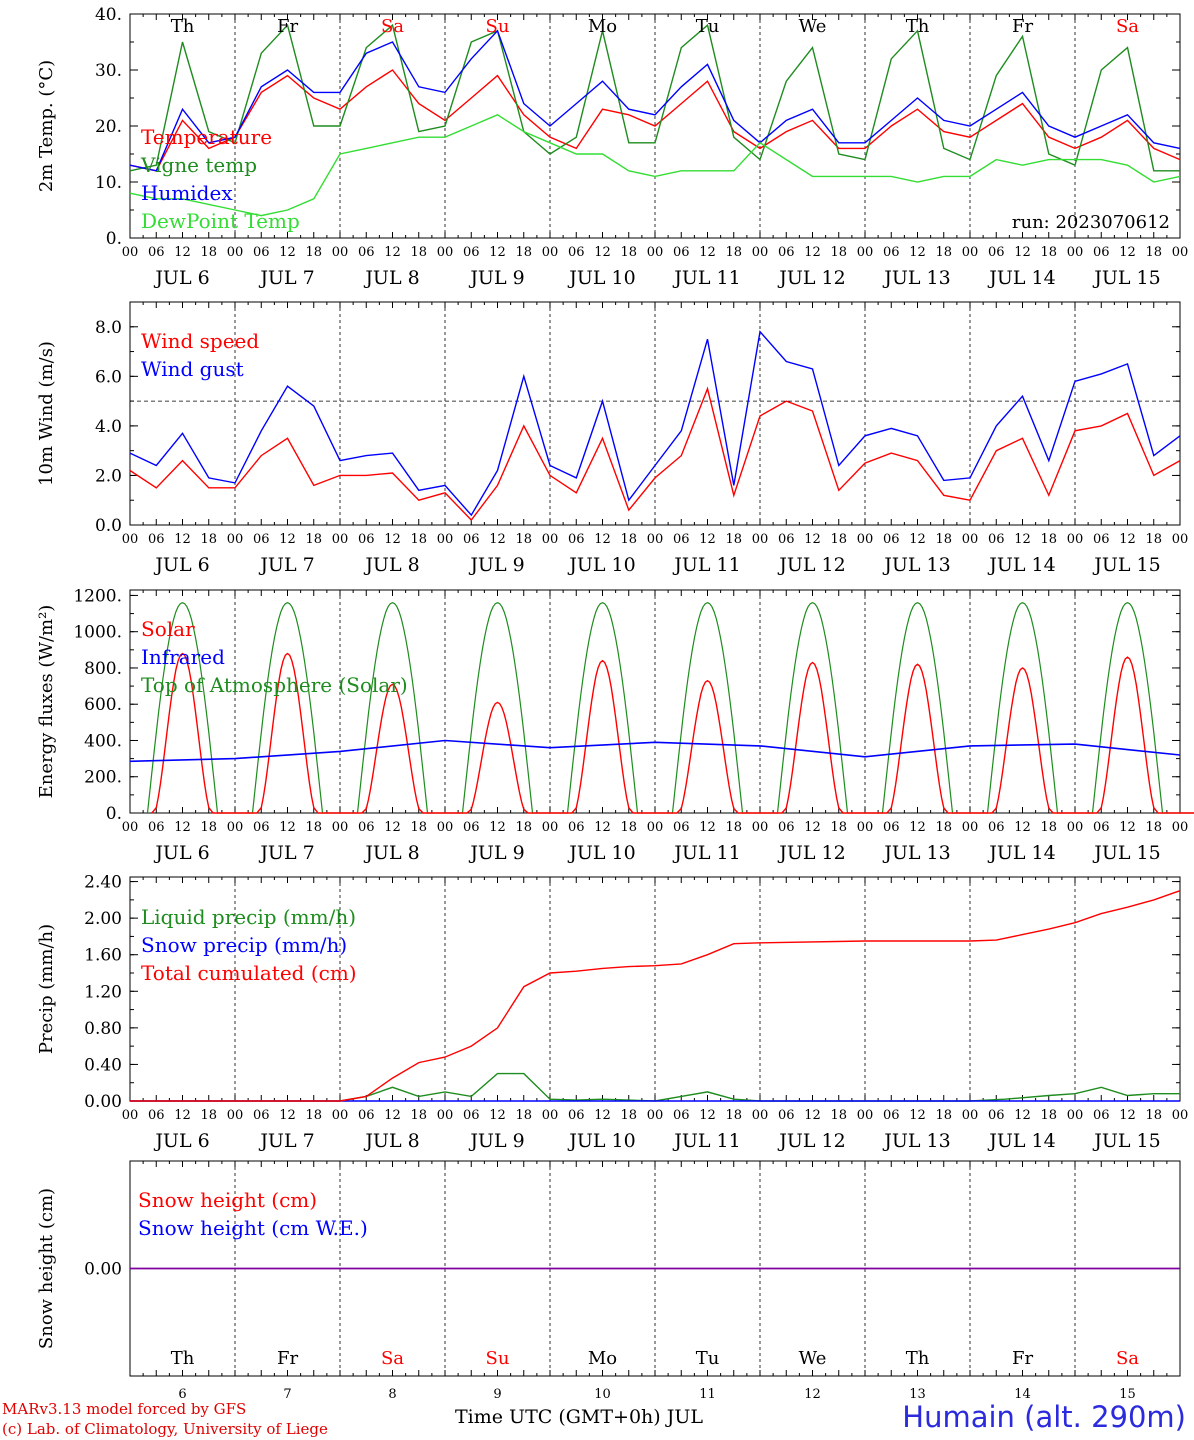 Image resolution: width=1194 pixels, height=1440 pixels. Describe the element at coordinates (253, 1228) in the screenshot. I see `legend-entry: Snow height (cm W.E.)` at that location.